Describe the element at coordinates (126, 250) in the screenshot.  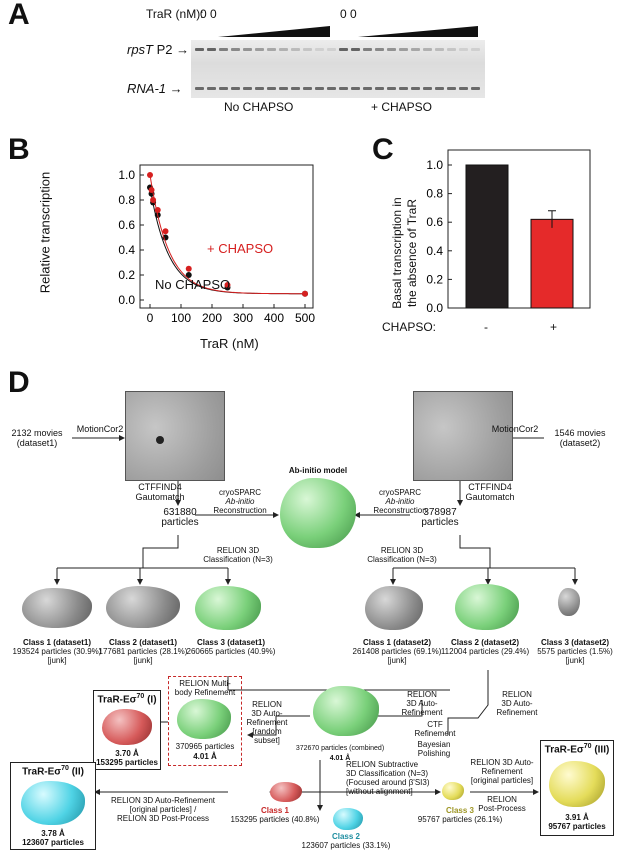
I see `ytick-label-b: 0.4` at that location.